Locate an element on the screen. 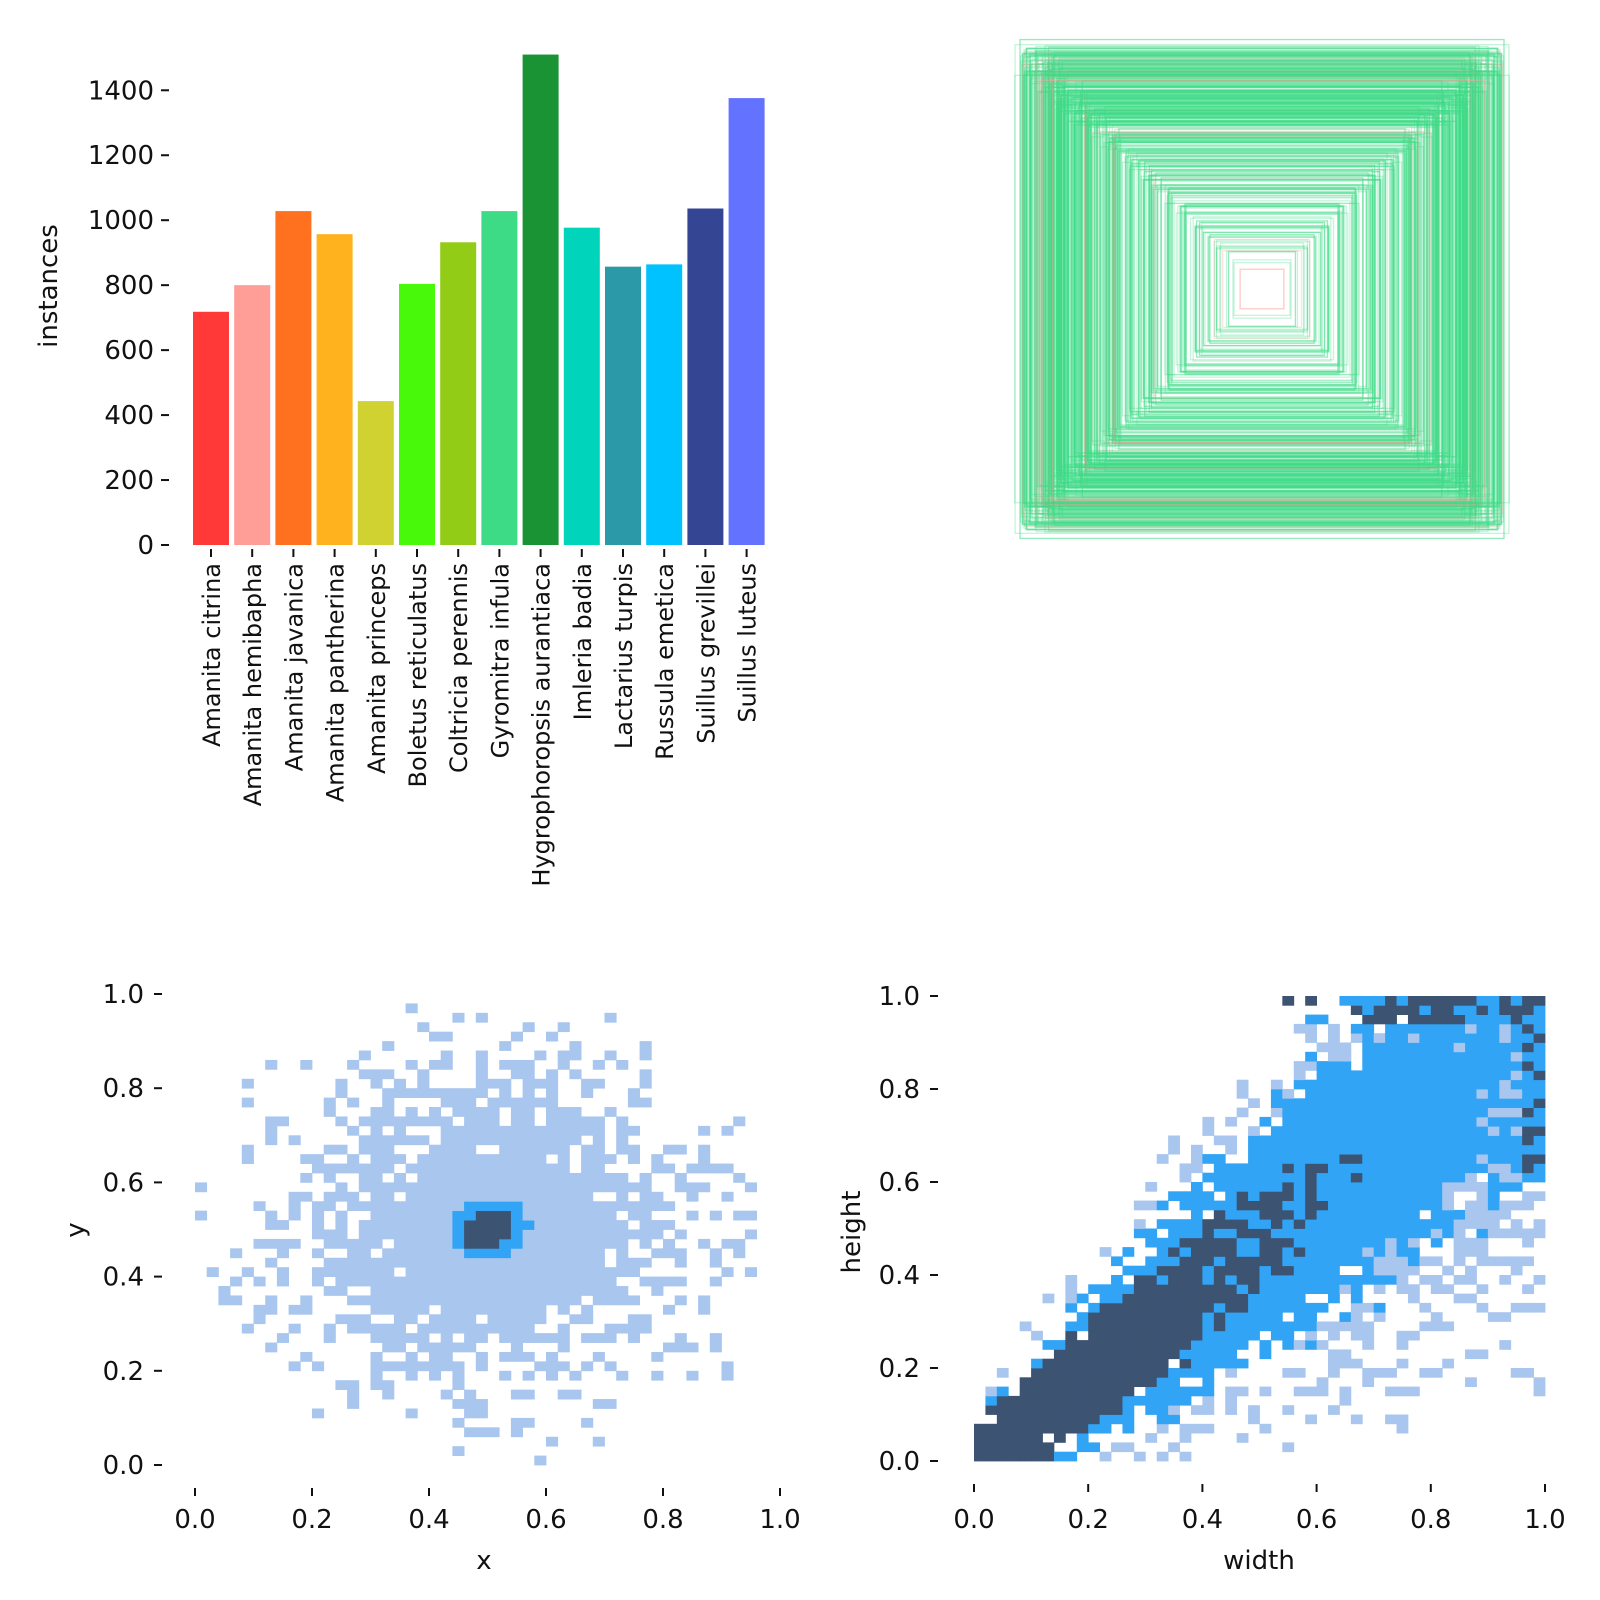 The image size is (1600, 1600). box-outline is located at coordinates (1262, 289).